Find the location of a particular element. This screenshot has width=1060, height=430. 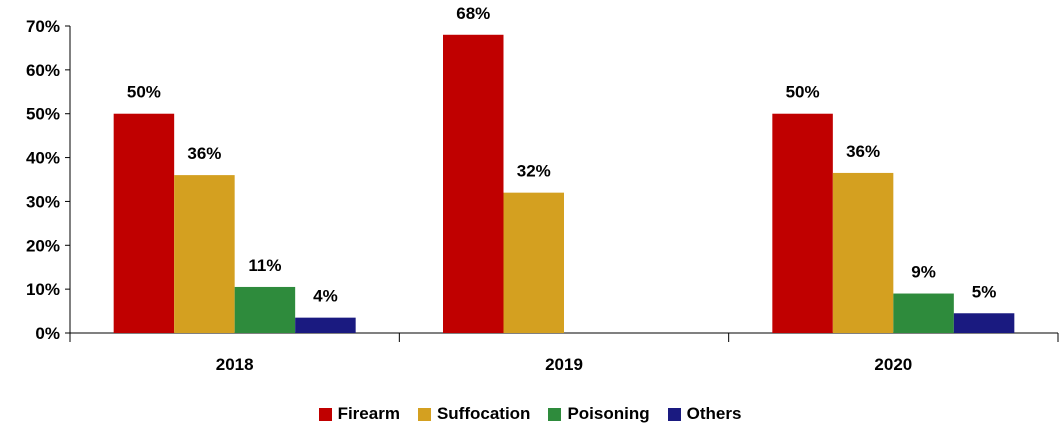

y-tick-label: 10% is located at coordinates (43, 289).